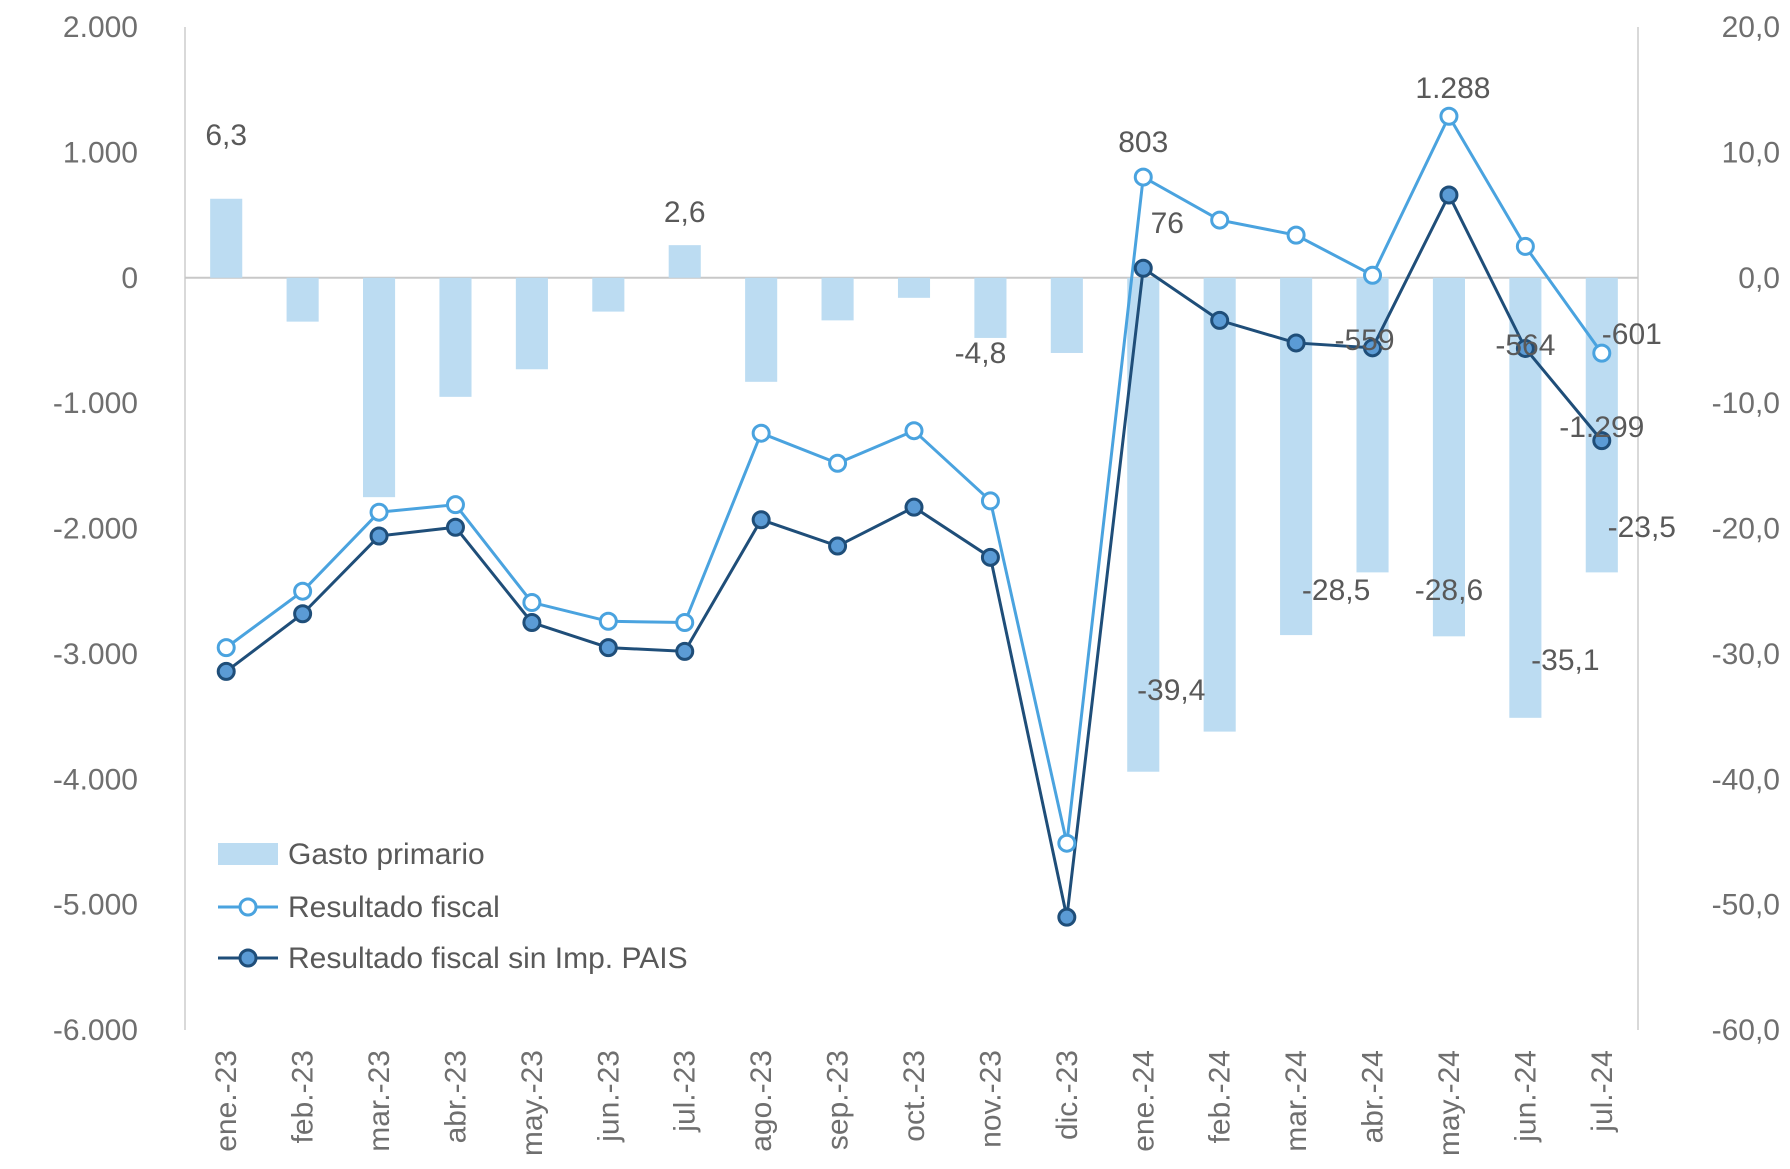 The height and width of the screenshot is (1169, 1790). I want to click on x-axis-tick-label: may.-24, so click(1449, 1103).